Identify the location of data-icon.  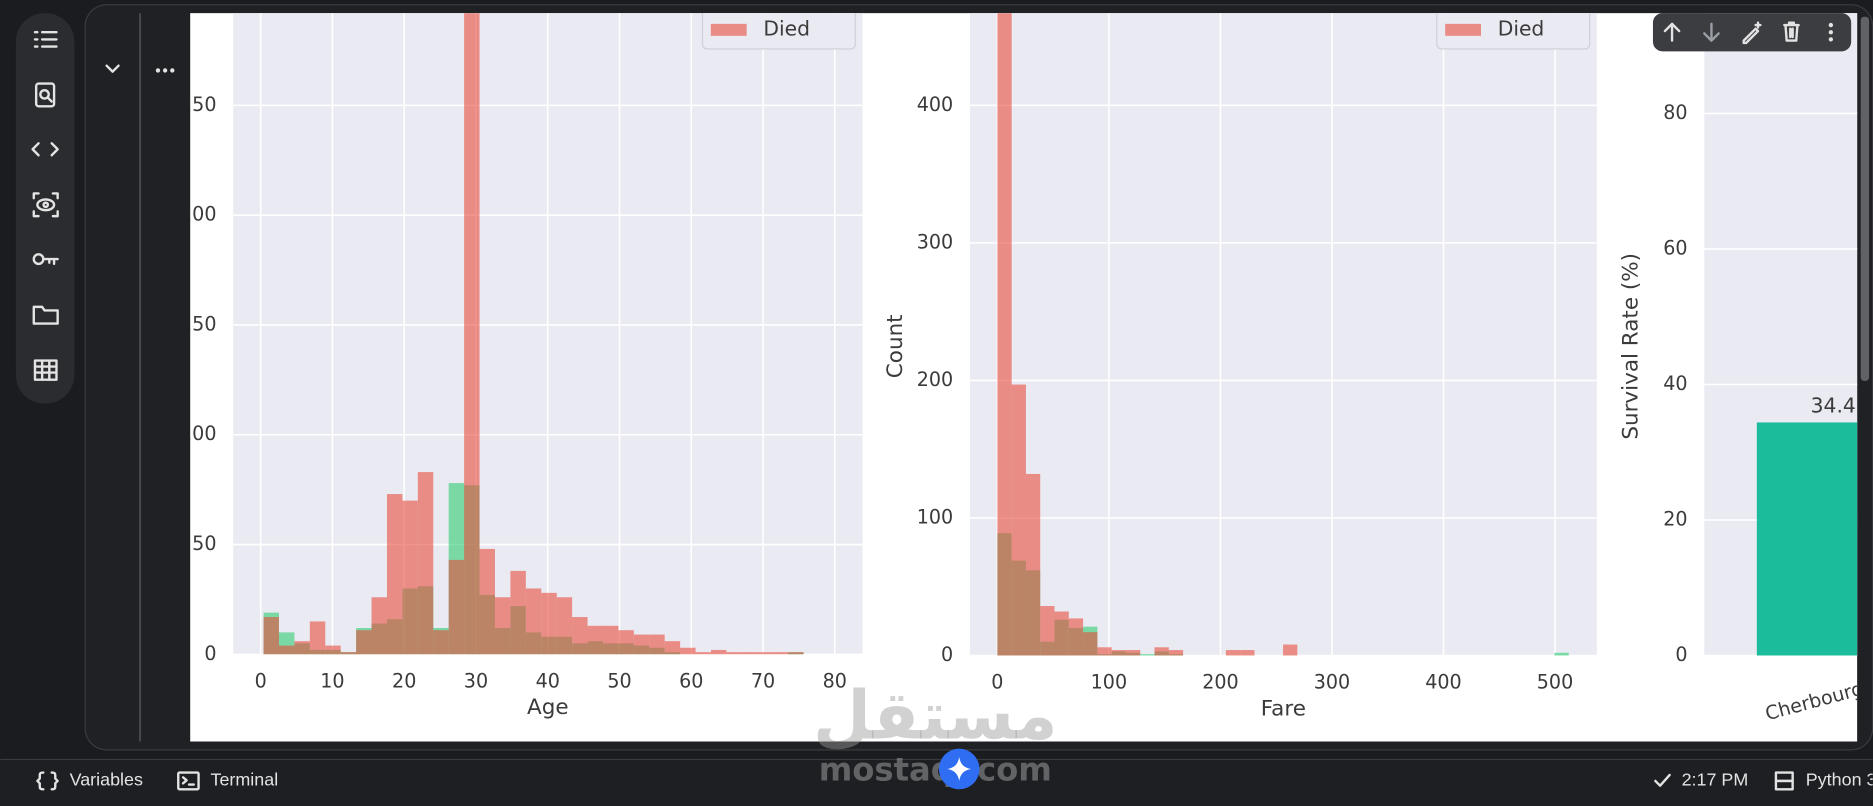
(45, 370).